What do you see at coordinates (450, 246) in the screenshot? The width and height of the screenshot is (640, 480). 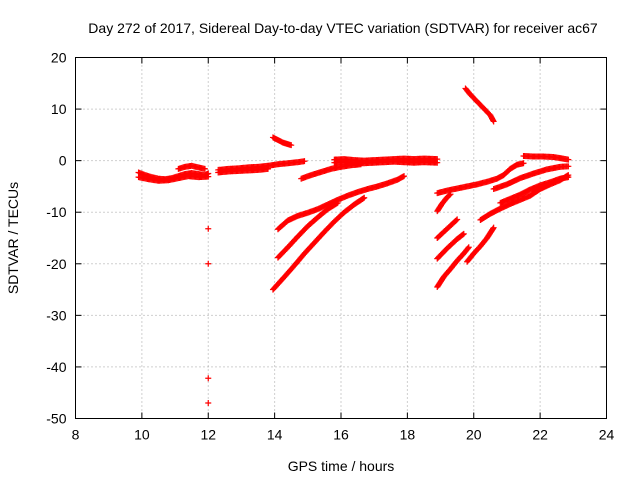 I see `series-late-arc-c` at bounding box center [450, 246].